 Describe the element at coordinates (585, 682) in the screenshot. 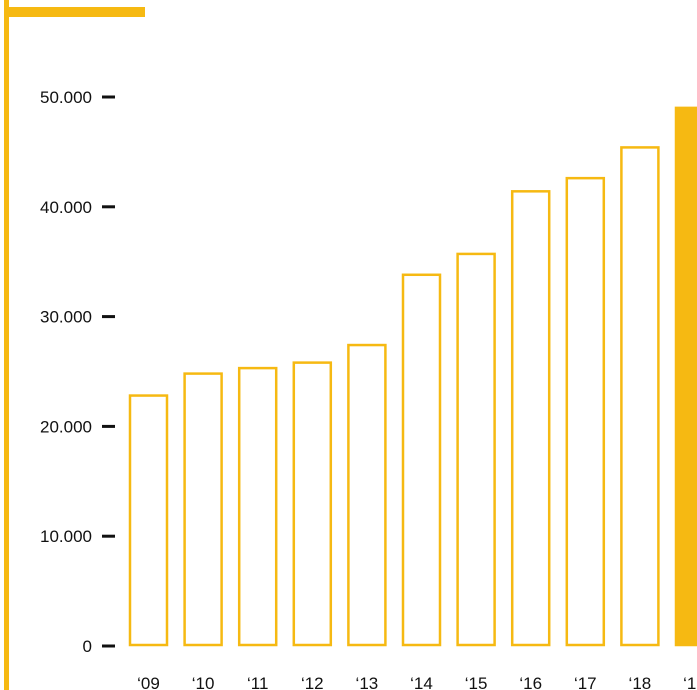

I see `x-tick-label: ‘17` at that location.